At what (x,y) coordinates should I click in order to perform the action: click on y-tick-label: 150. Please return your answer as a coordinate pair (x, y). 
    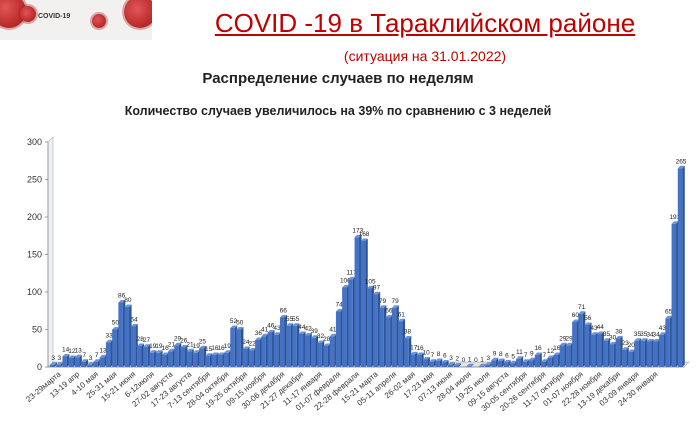
    Looking at the image, I should click on (34, 255).